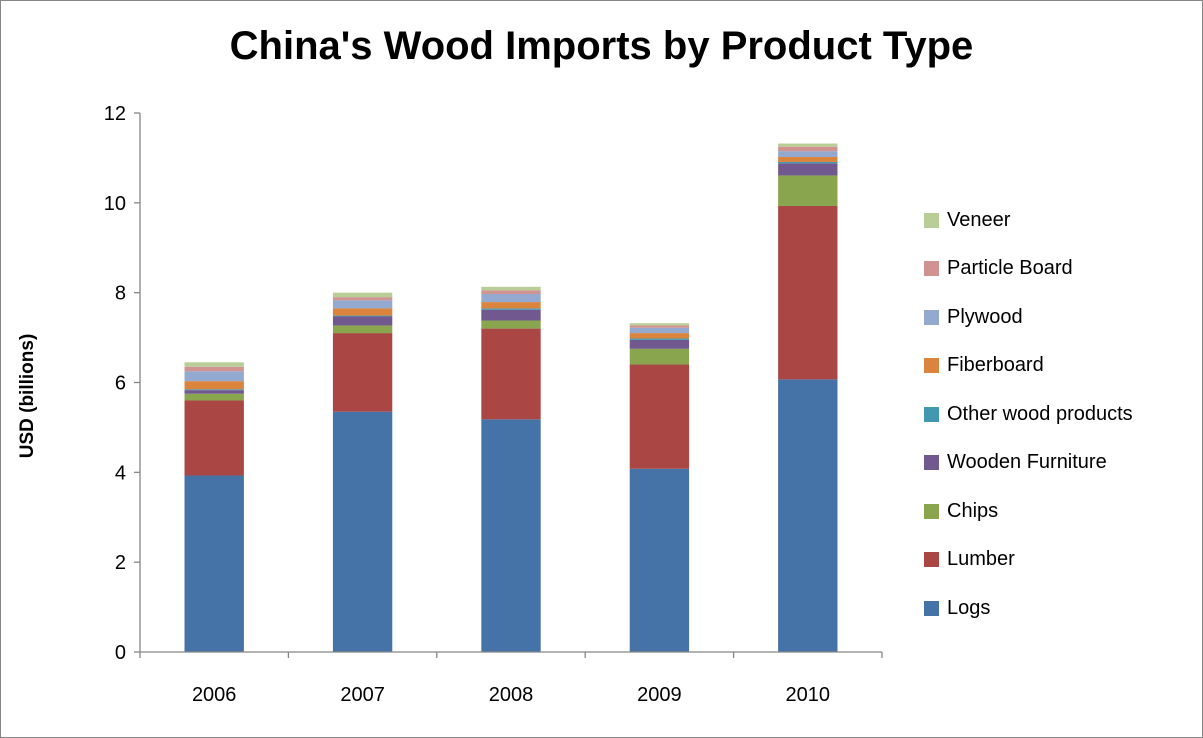 The width and height of the screenshot is (1203, 738). Describe the element at coordinates (362, 695) in the screenshot. I see `x-tick-label: 2007` at that location.